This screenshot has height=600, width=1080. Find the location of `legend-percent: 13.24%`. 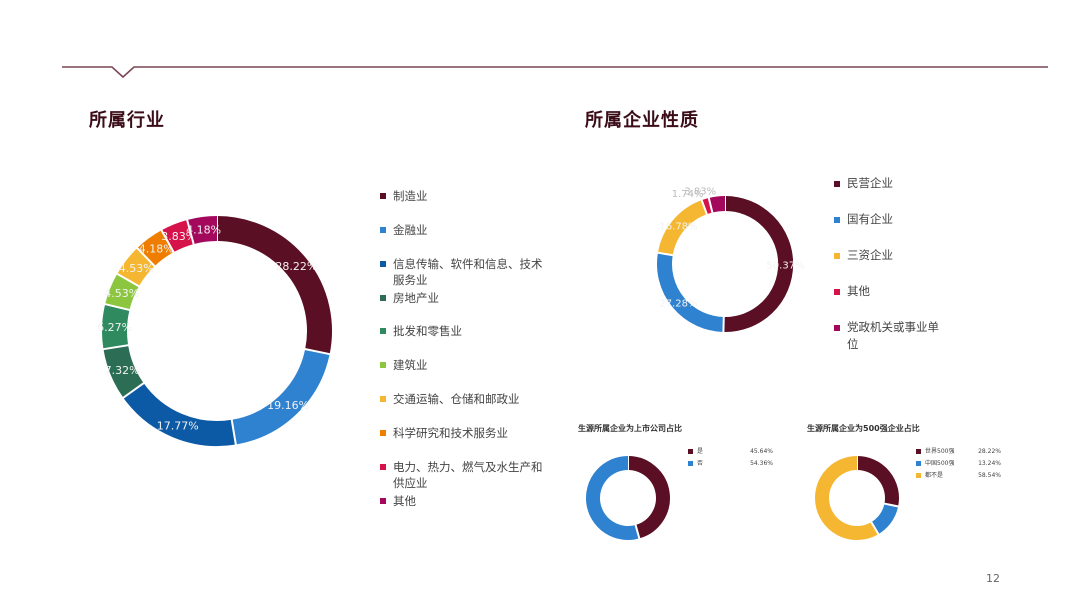

legend-percent: 13.24% is located at coordinates (989, 463).